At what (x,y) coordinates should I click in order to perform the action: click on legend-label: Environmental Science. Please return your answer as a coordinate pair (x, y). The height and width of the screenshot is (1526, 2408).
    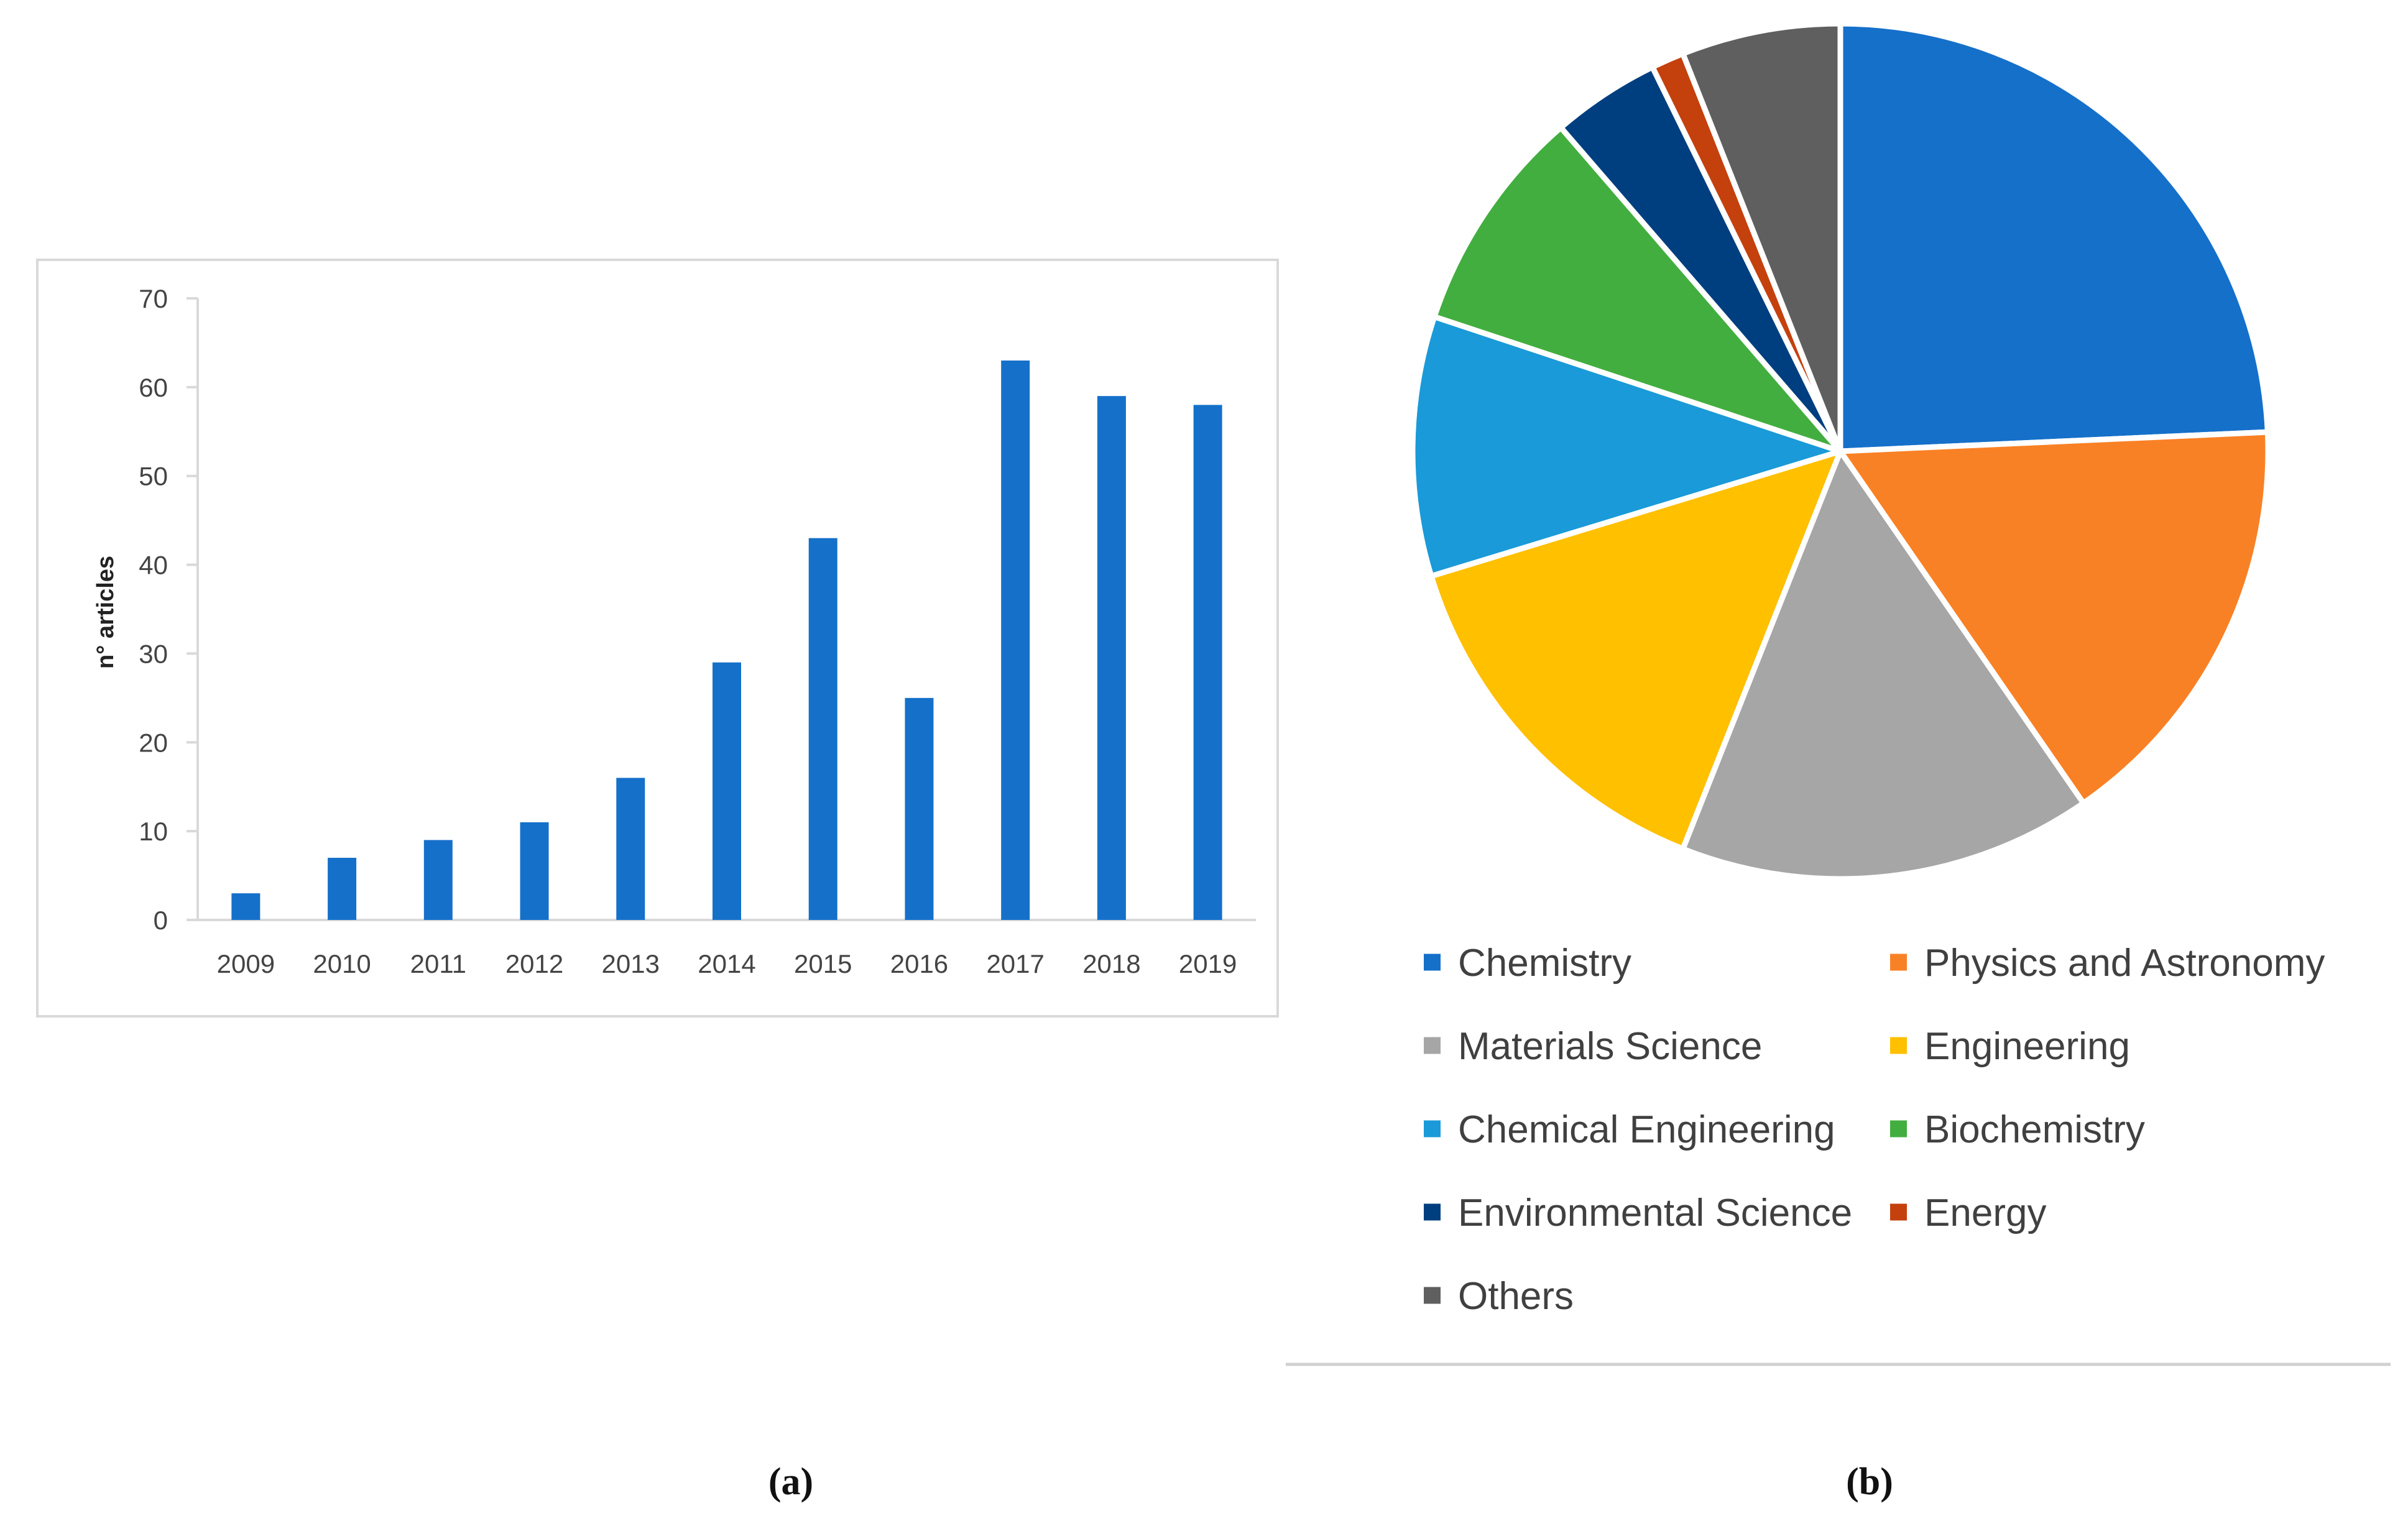
    Looking at the image, I should click on (1655, 1213).